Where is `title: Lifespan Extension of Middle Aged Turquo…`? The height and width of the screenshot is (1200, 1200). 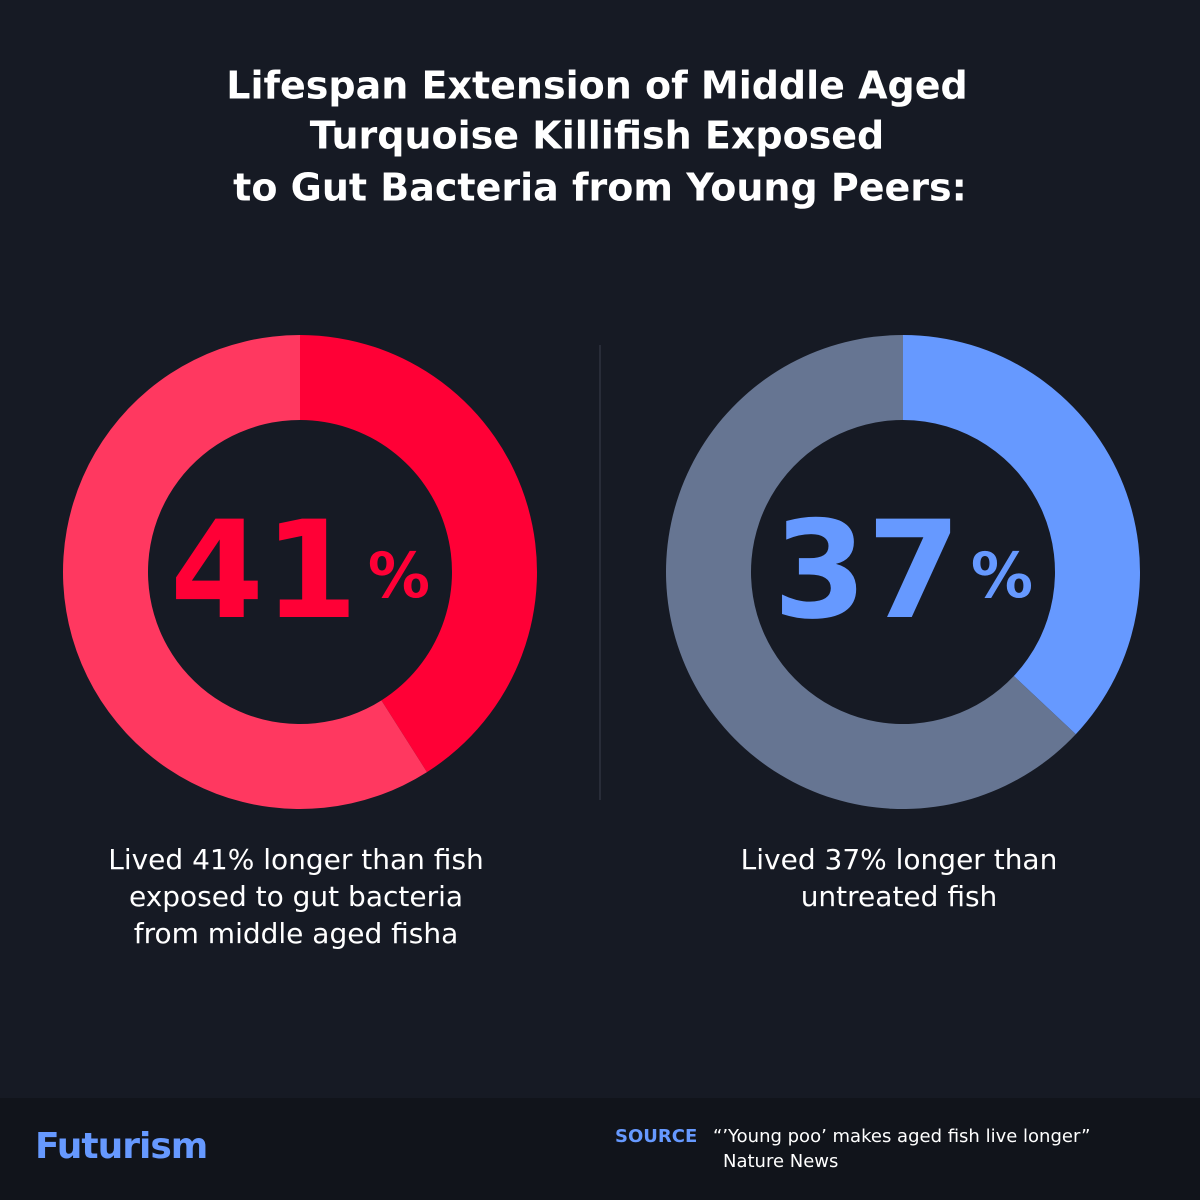
title: Lifespan Extension of Middle Aged Turquo… is located at coordinates (597, 137).